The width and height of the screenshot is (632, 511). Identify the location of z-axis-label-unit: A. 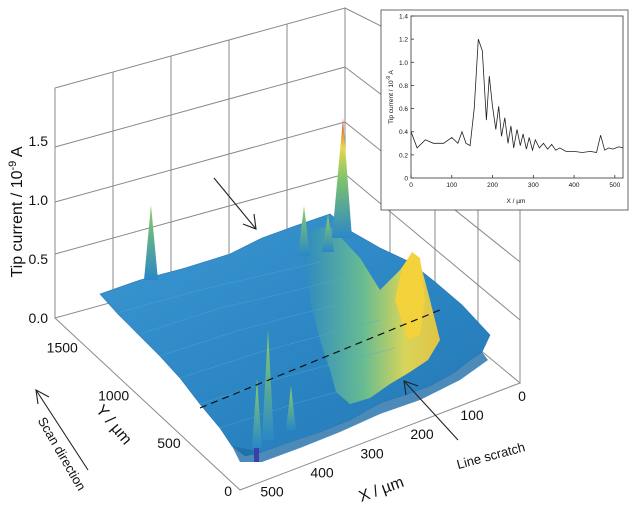
(17, 153).